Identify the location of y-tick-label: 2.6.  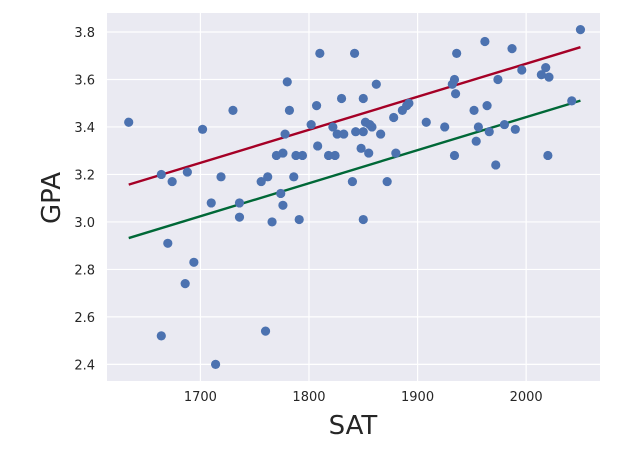
(84, 318).